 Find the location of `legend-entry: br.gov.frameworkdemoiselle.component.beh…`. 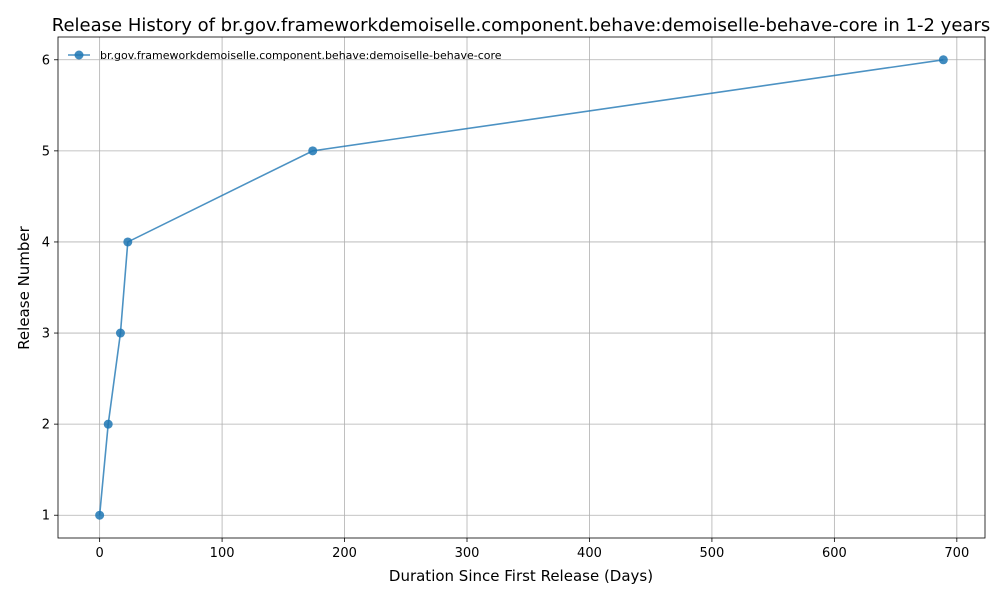

legend-entry: br.gov.frameworkdemoiselle.component.beh… is located at coordinates (301, 55).